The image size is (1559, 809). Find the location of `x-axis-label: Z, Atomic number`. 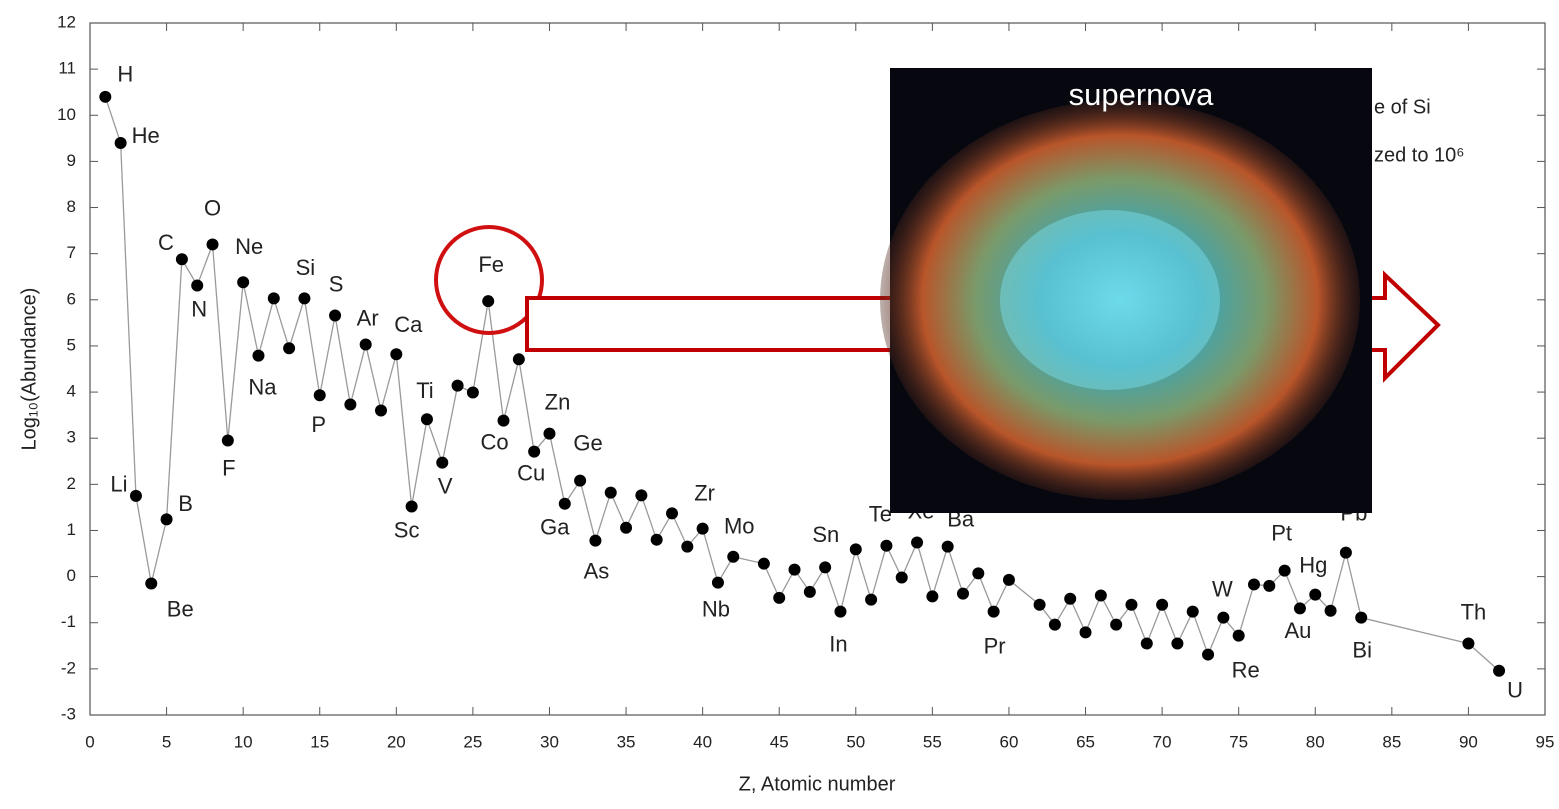

x-axis-label: Z, Atomic number is located at coordinates (817, 784).